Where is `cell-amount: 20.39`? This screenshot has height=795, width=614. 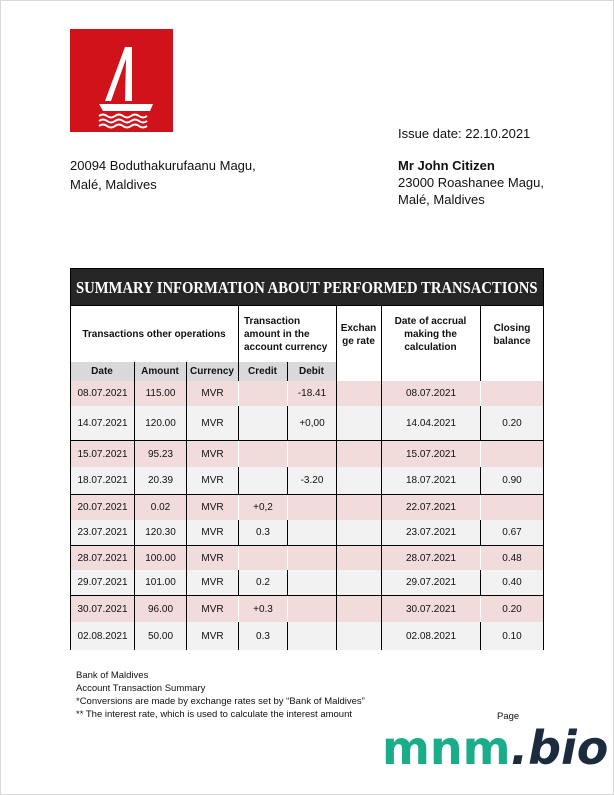 cell-amount: 20.39 is located at coordinates (160, 480).